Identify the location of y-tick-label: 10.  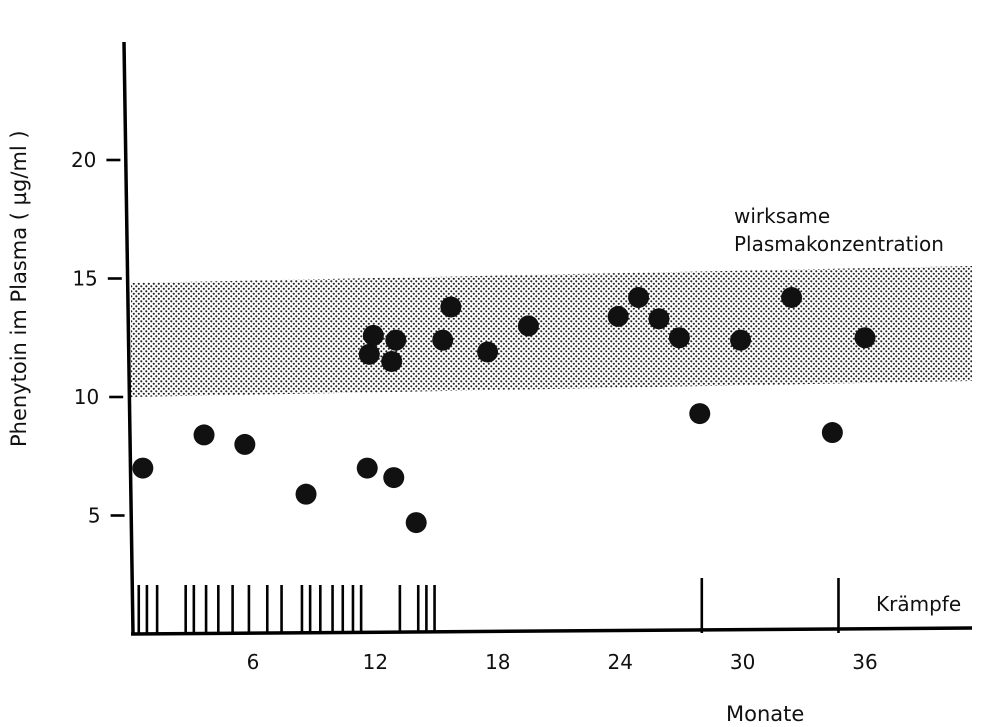
(86, 397).